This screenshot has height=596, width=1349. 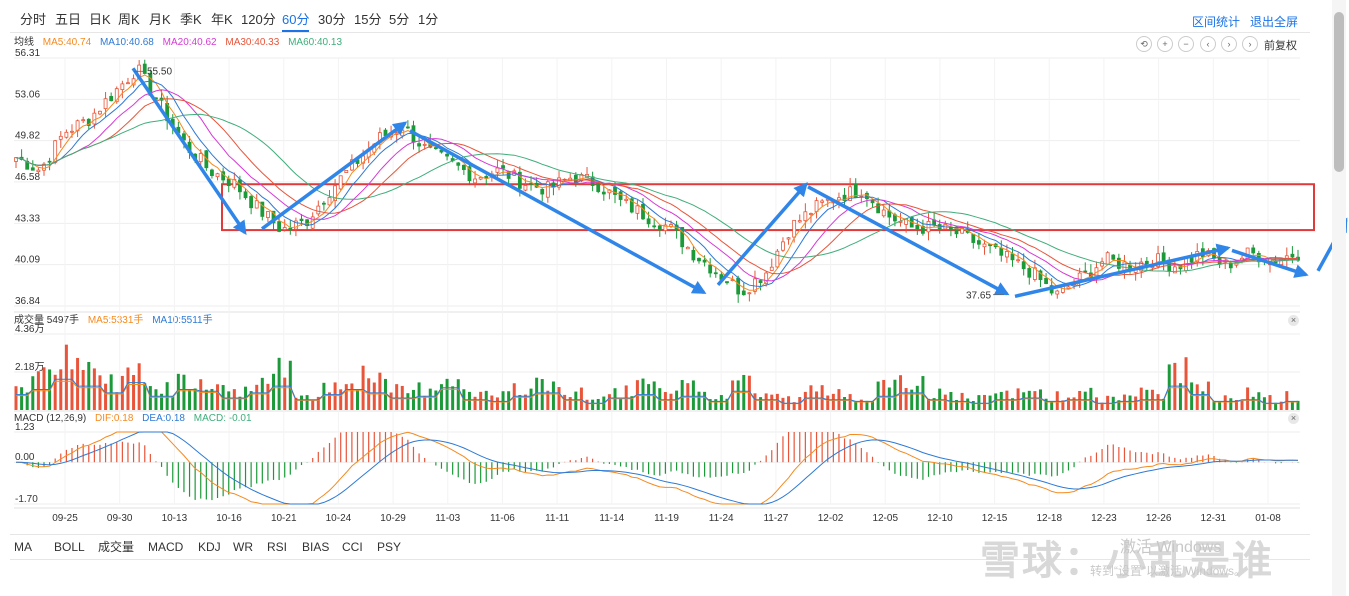 I want to click on vertical-scrollbar, so click(x=1339, y=298).